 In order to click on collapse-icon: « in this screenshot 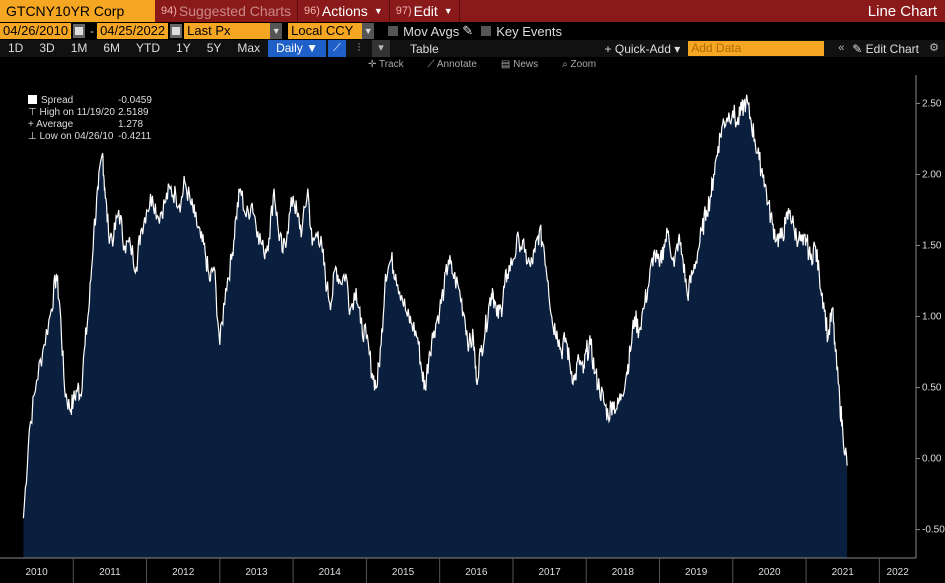, I will do `click(841, 48)`.